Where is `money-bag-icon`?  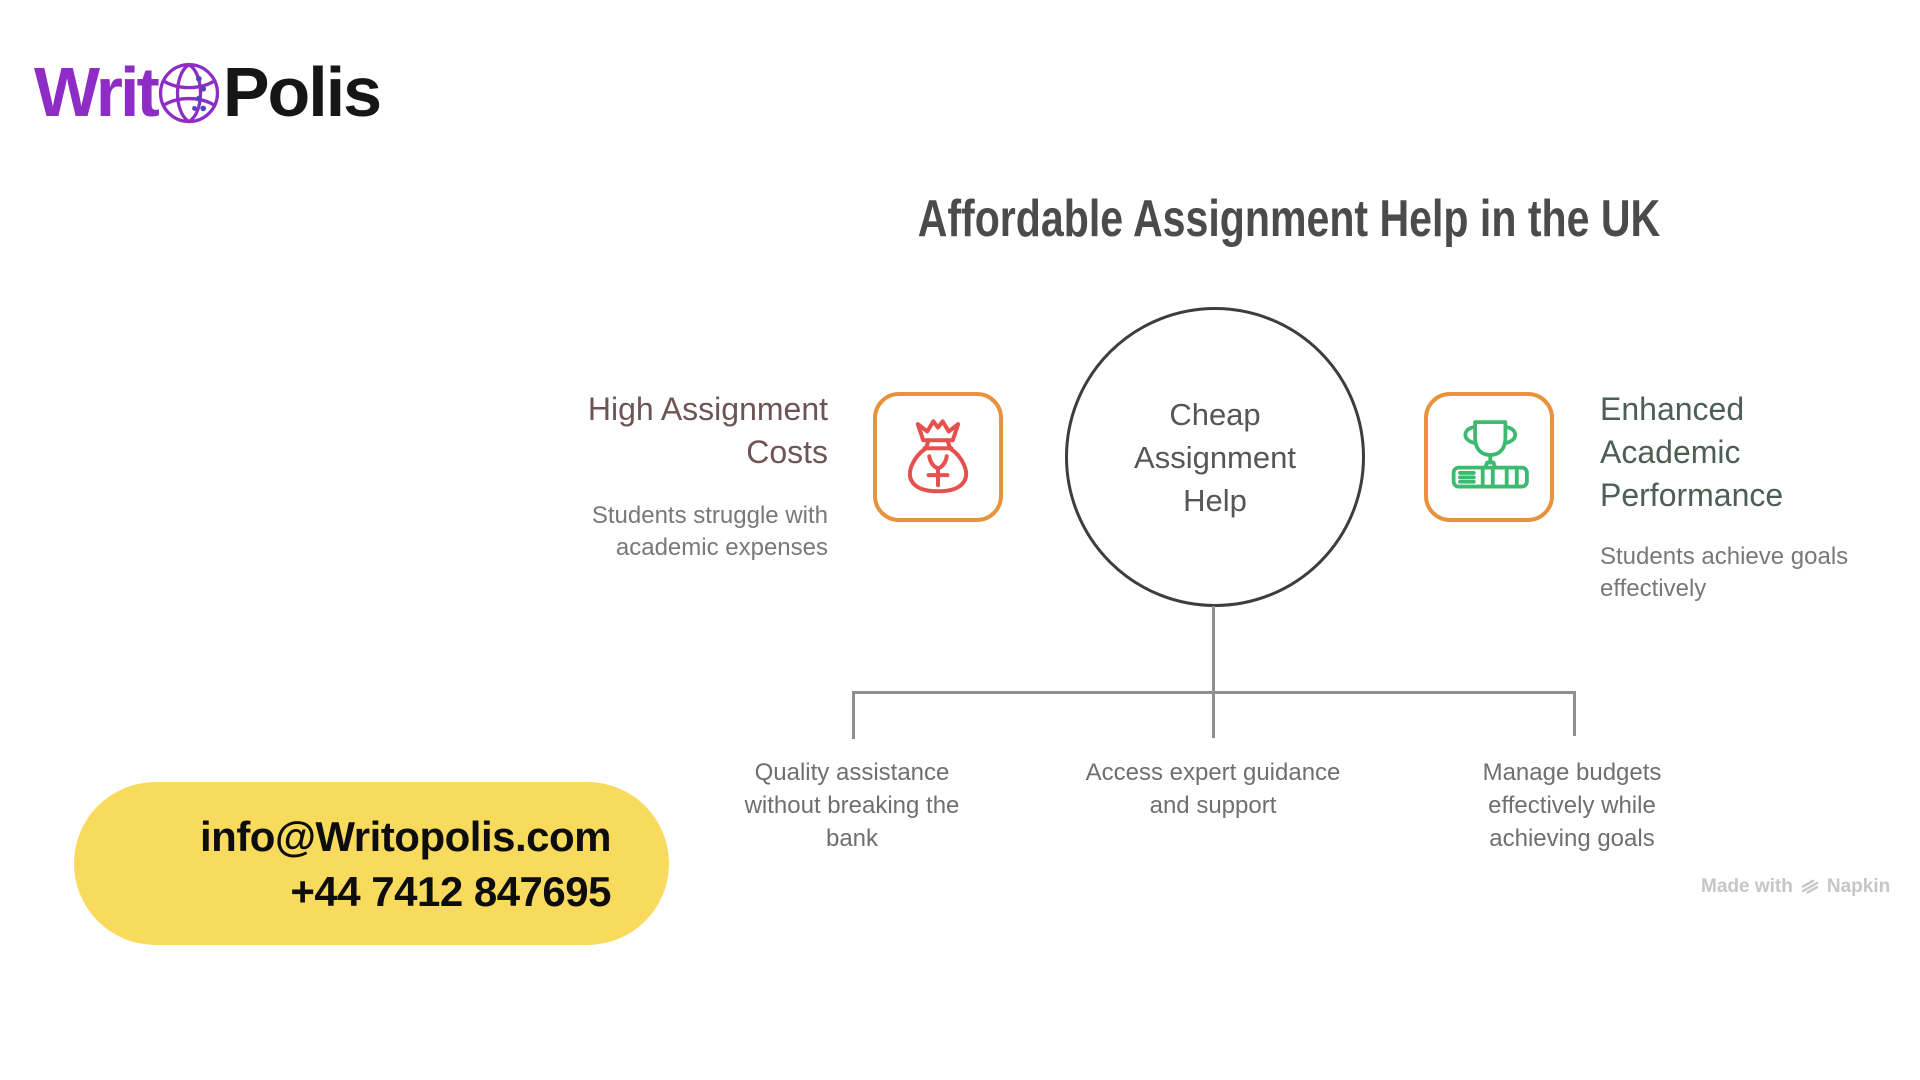
money-bag-icon is located at coordinates (938, 457).